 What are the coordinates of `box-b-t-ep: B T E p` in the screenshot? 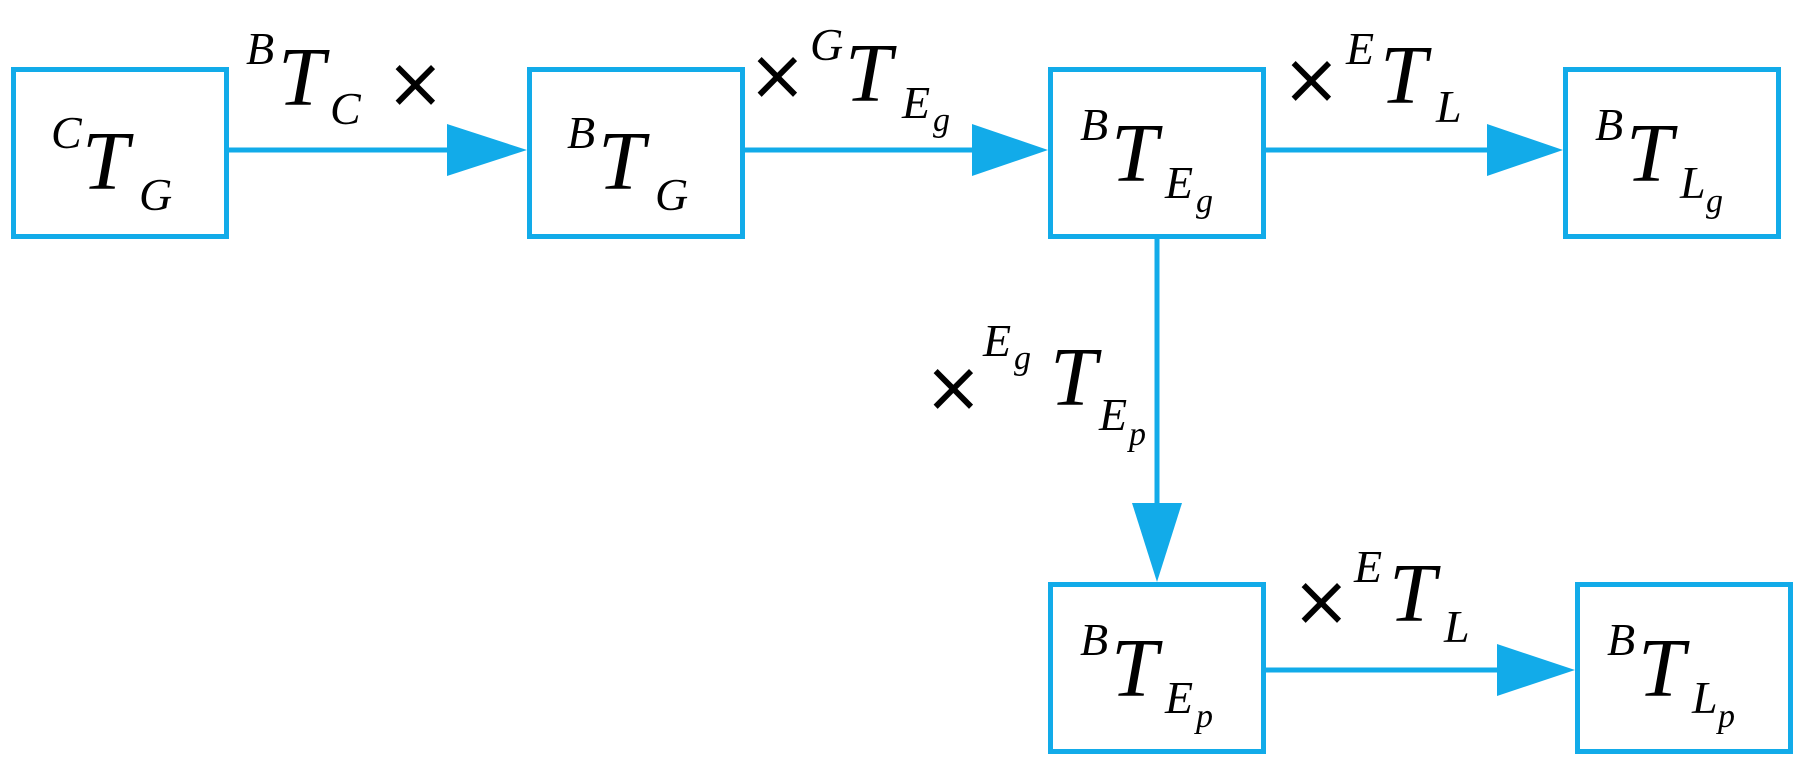 It's located at (1157, 668).